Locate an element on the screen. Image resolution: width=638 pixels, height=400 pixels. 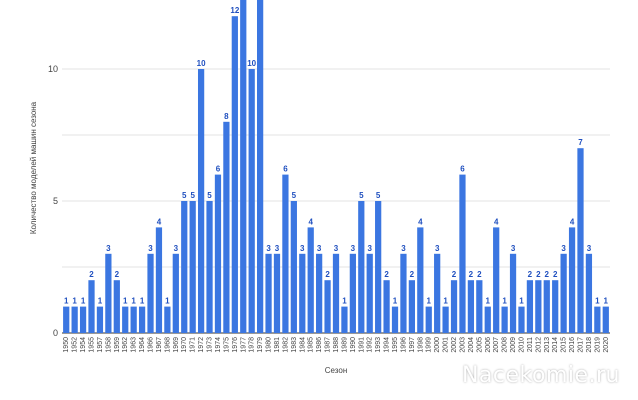
x-tick-label: 1992 is located at coordinates (370, 345).